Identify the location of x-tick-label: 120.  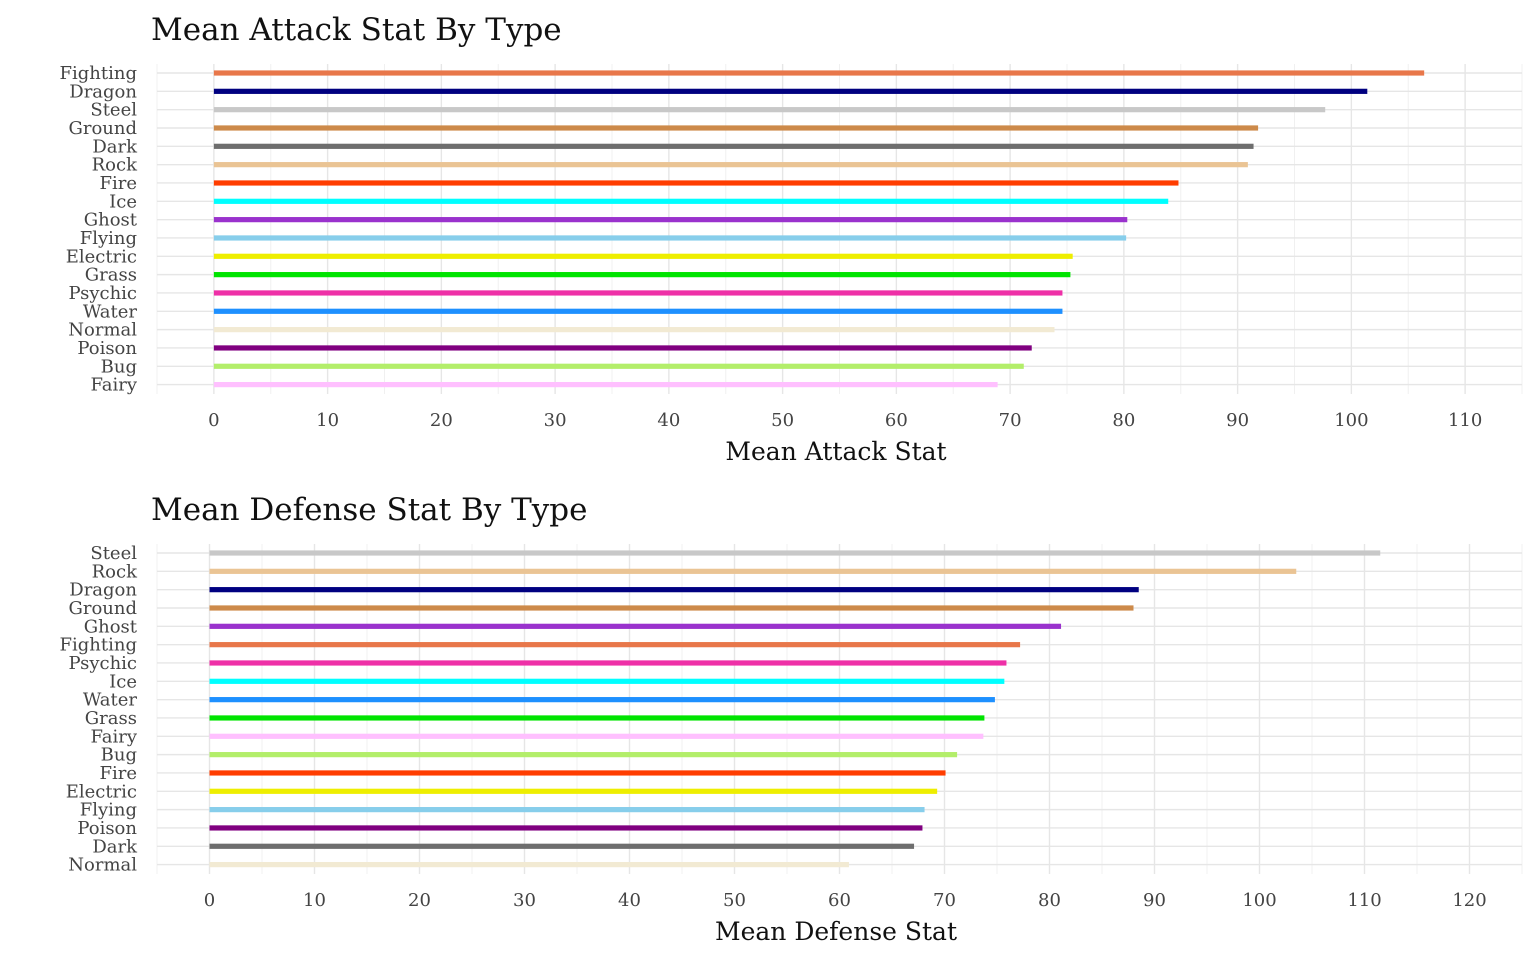
(1469, 900).